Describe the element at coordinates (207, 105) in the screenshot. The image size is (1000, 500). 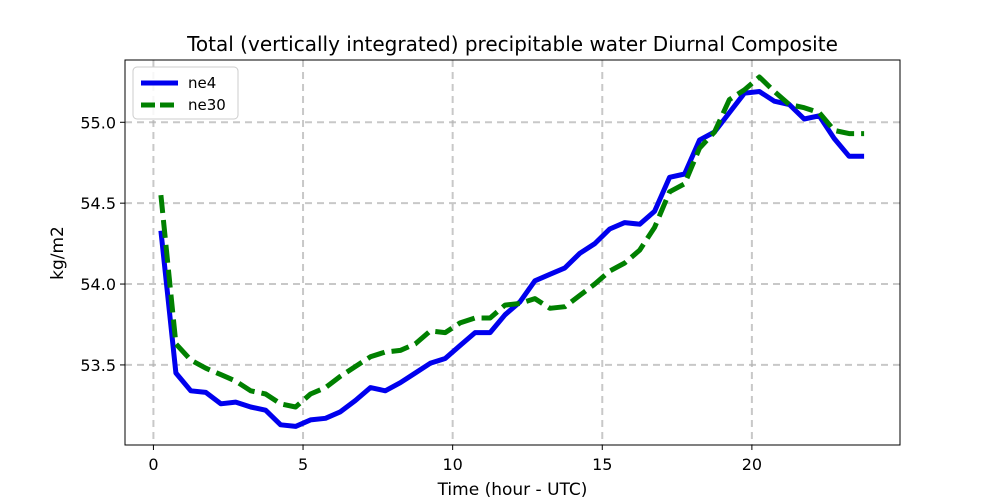
I see `legend-label-ne30: ne30` at that location.